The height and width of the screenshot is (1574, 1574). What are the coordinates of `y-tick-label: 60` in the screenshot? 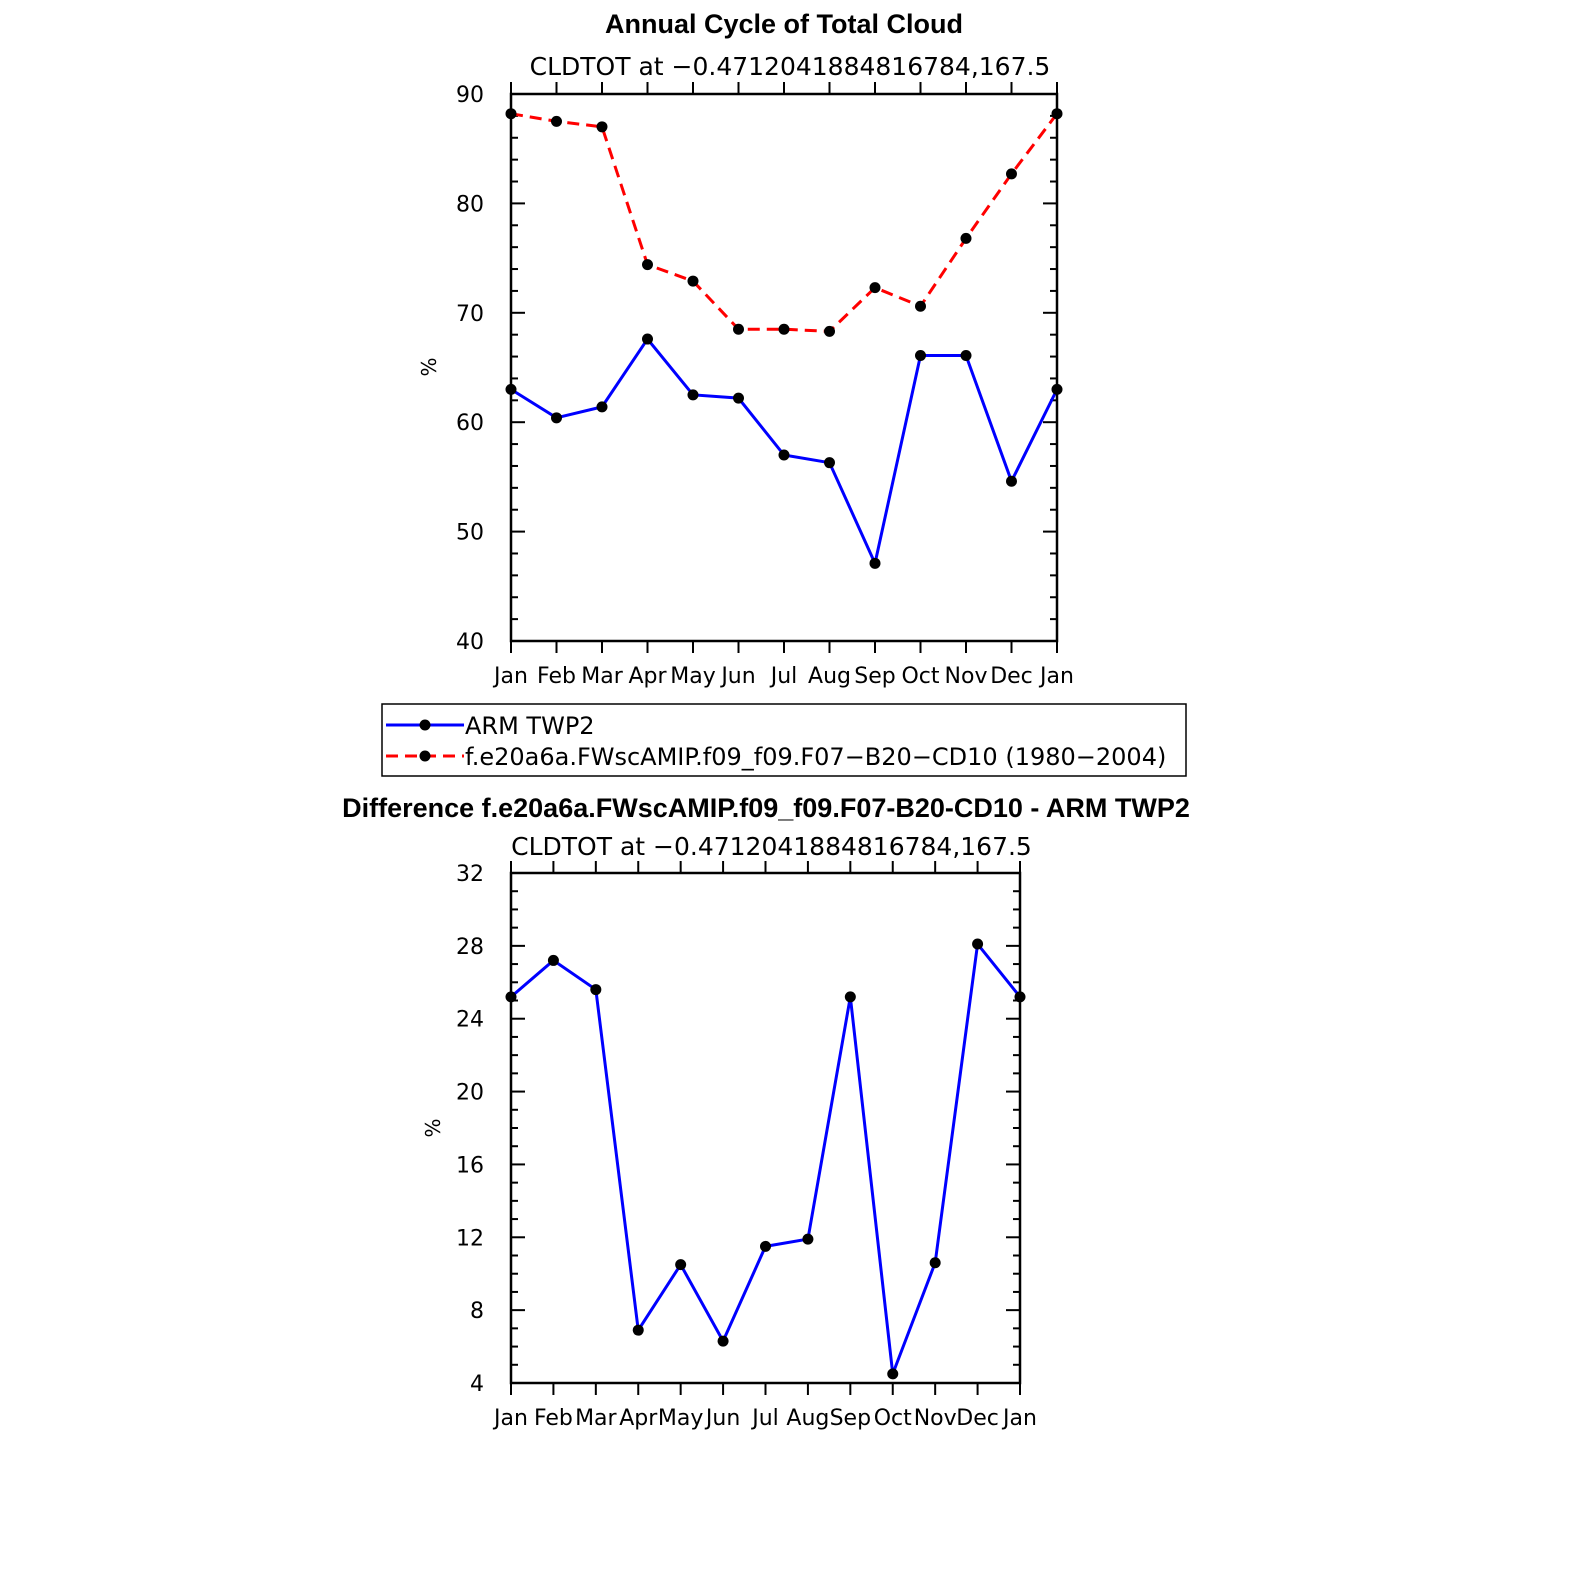 It's located at (470, 423).